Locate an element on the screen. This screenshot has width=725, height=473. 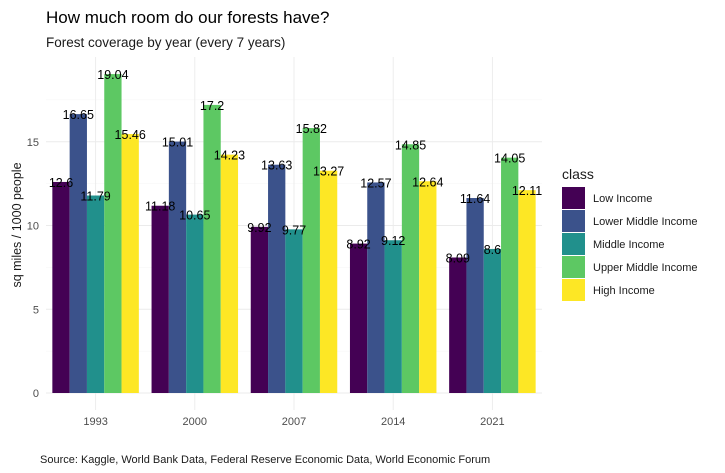
y-tick-label: 5 is located at coordinates (36, 310).